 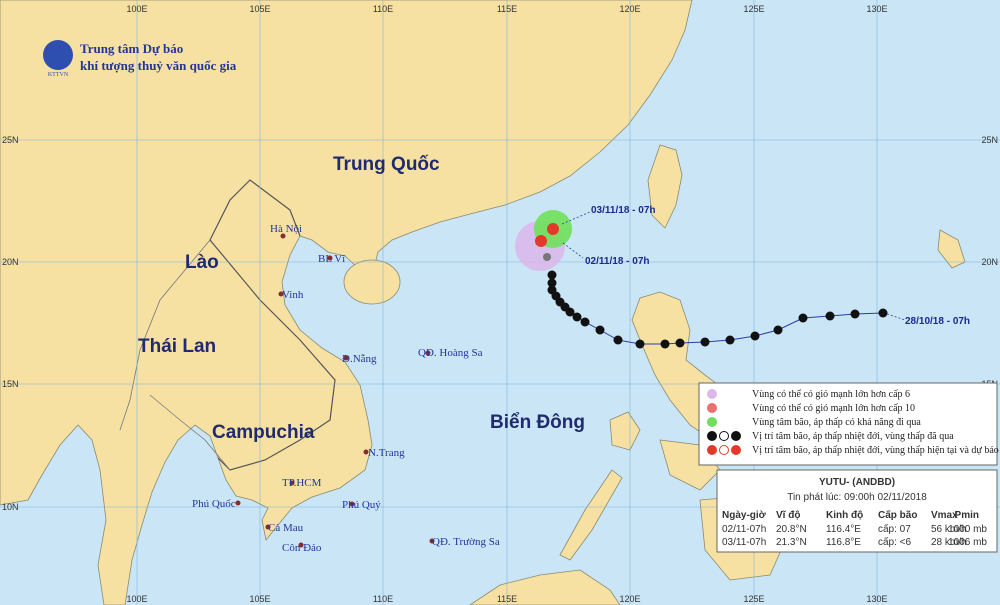 What do you see at coordinates (833, 408) in the screenshot?
I see `legend-label: Vùng có thể có gió mạnh lớn hơn cấp 10` at bounding box center [833, 408].